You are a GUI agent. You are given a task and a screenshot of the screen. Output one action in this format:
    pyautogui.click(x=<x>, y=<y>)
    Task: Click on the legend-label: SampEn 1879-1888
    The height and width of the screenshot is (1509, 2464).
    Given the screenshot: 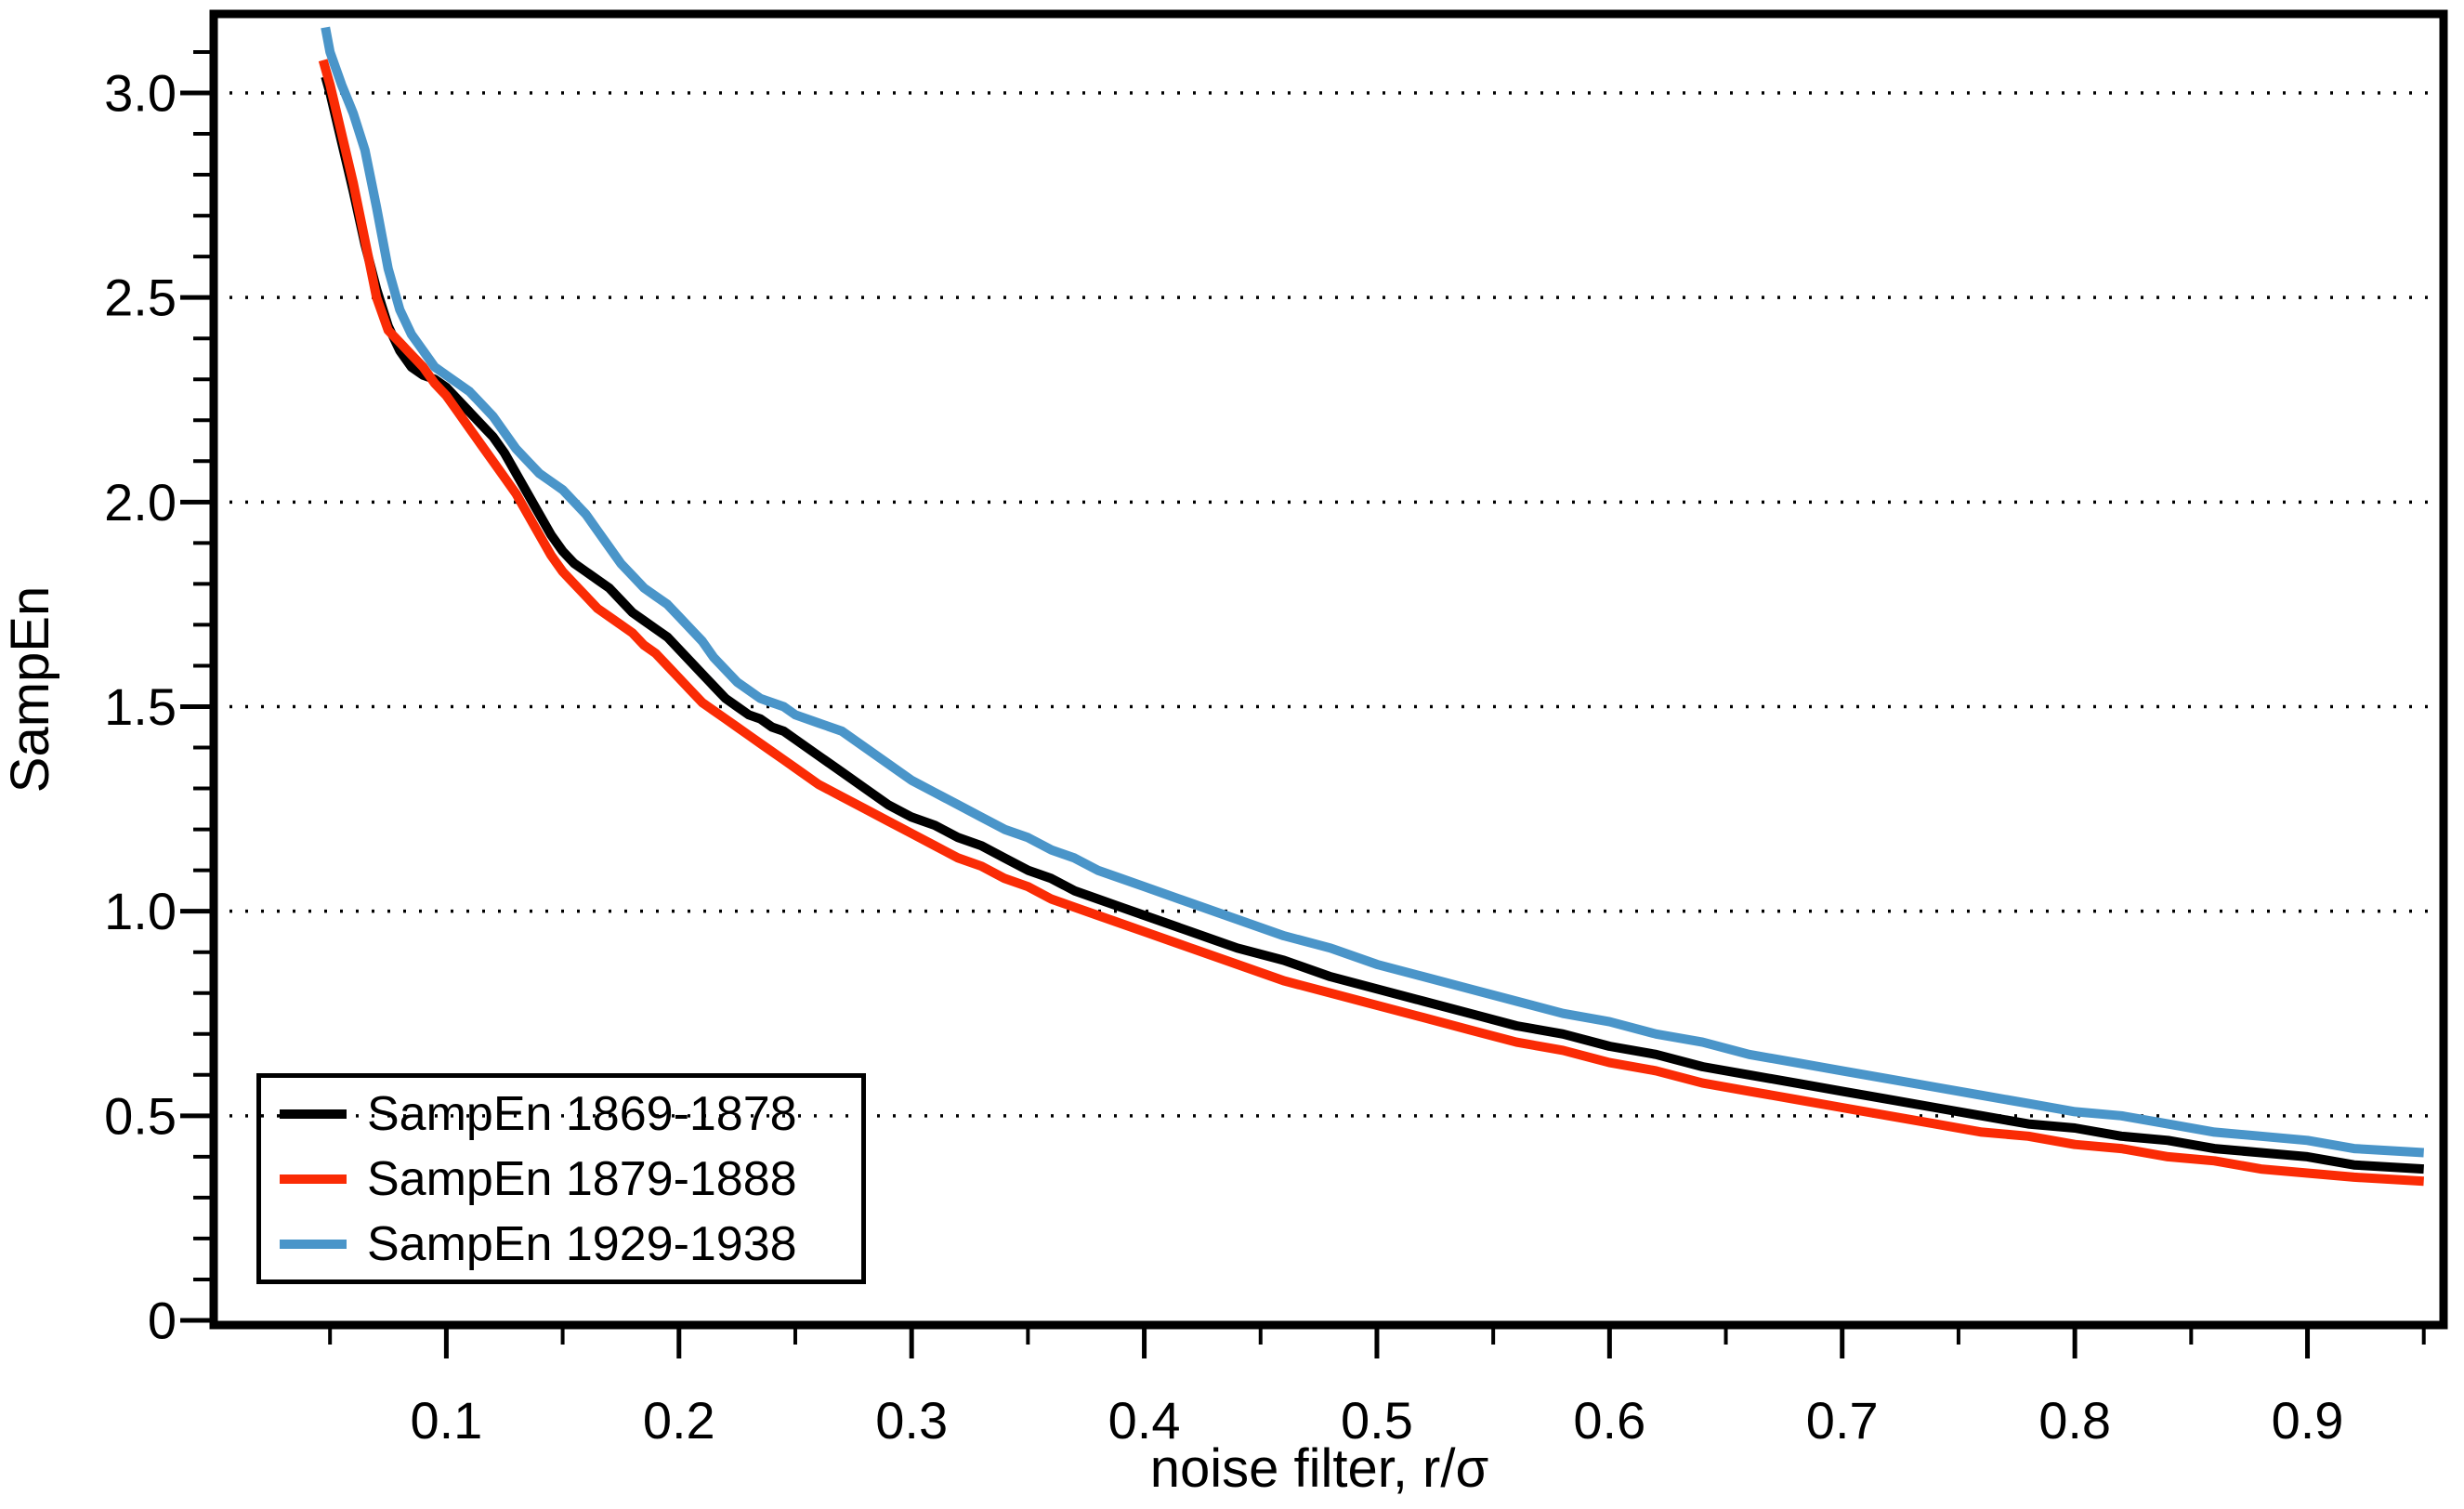 What is the action you would take?
    pyautogui.click(x=582, y=1178)
    